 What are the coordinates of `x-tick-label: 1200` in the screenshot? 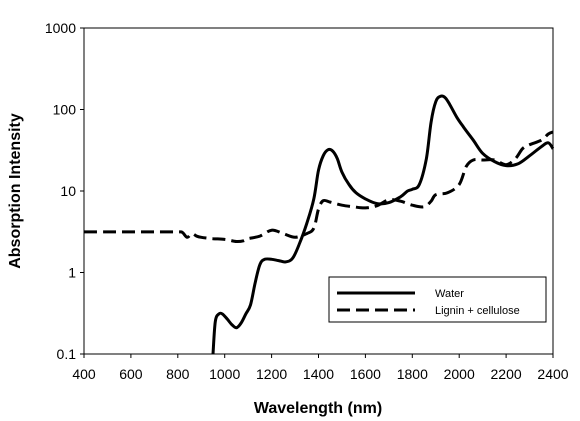 It's located at (271, 374).